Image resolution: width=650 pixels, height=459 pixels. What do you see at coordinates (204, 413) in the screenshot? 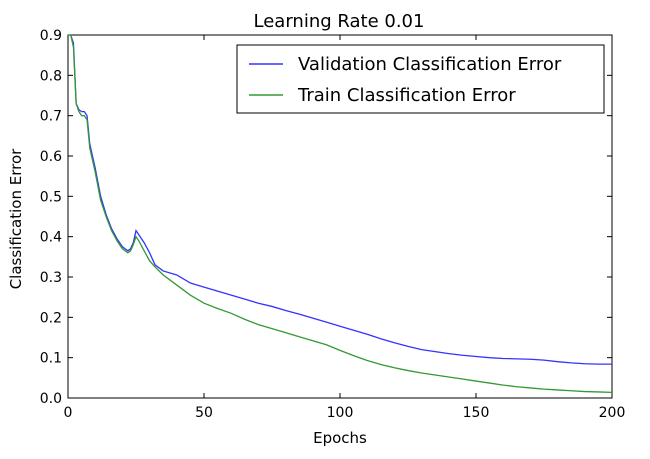
I see `x-tick-label: 50` at bounding box center [204, 413].